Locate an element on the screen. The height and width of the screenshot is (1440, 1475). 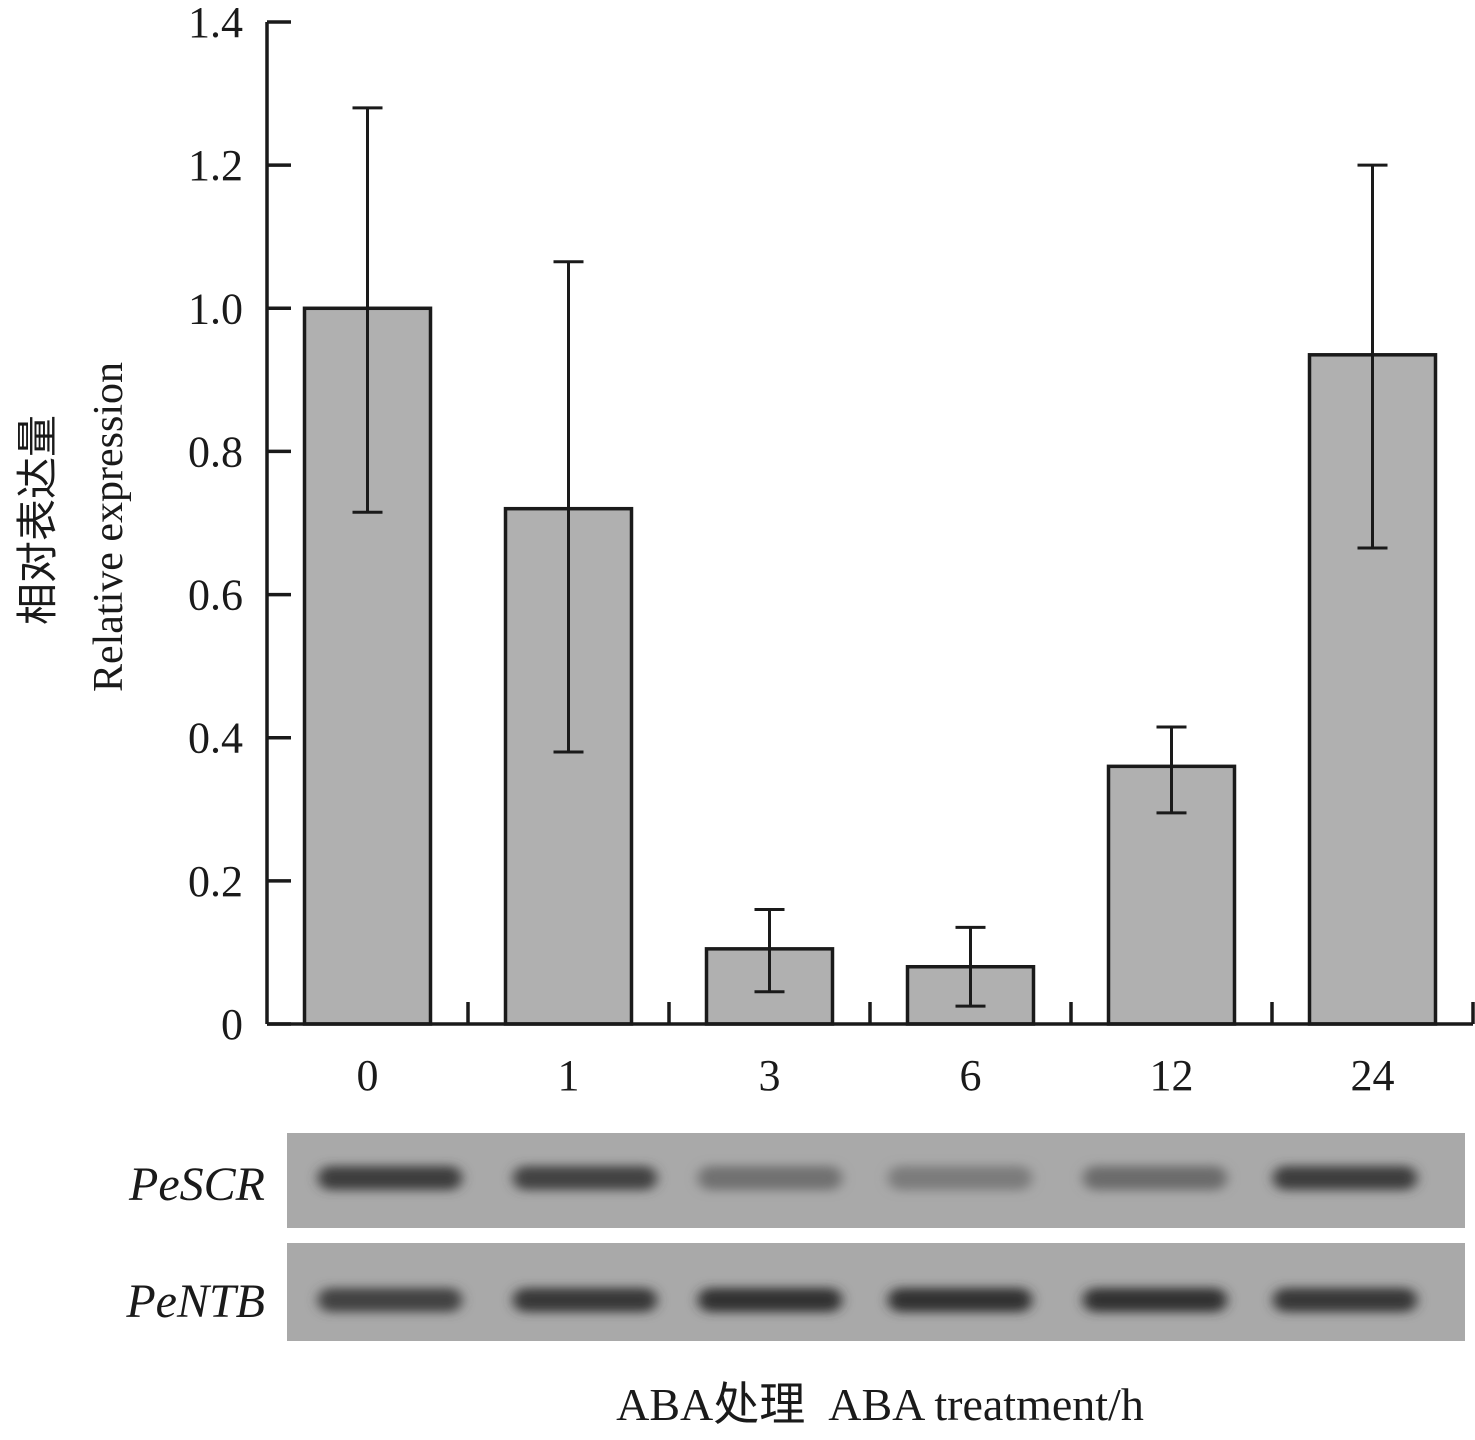
x-tick-label: 0 is located at coordinates (368, 1075).